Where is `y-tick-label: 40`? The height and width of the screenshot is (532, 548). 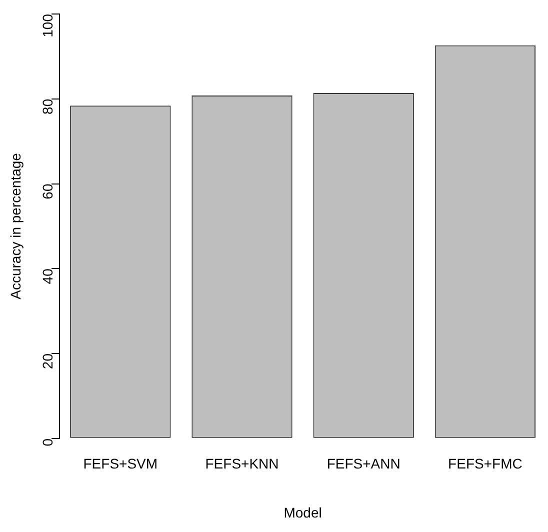 y-tick-label: 40 is located at coordinates (47, 276).